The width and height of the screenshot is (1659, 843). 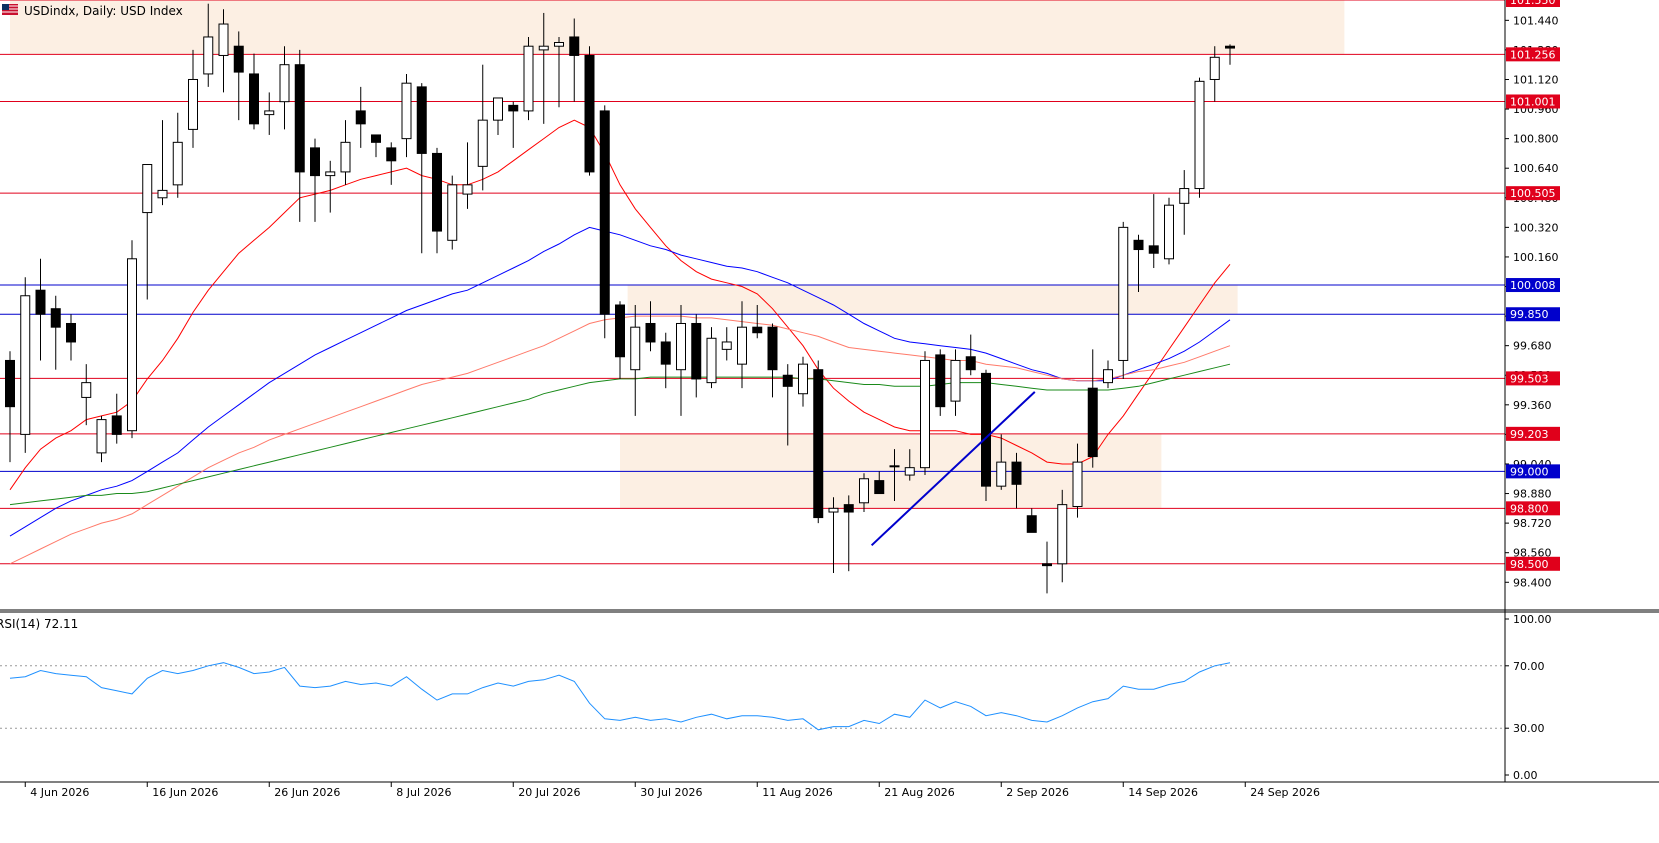 What do you see at coordinates (1533, 54) in the screenshot?
I see `level-label-box` at bounding box center [1533, 54].